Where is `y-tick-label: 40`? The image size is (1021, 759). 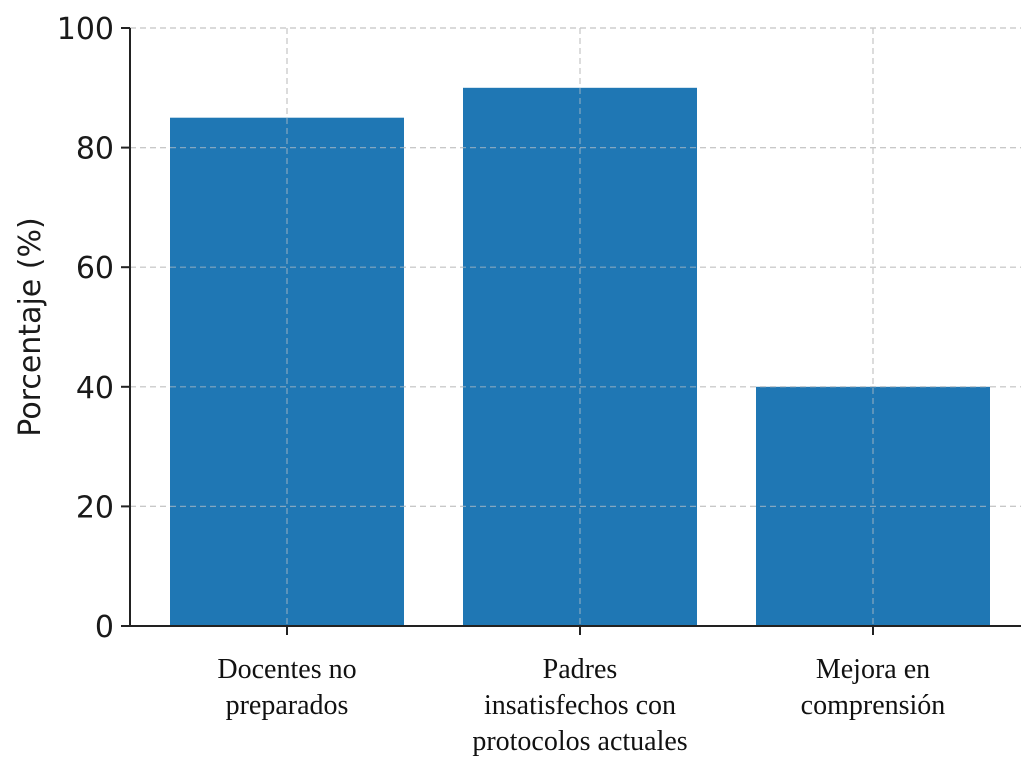
y-tick-label: 40 is located at coordinates (95, 388).